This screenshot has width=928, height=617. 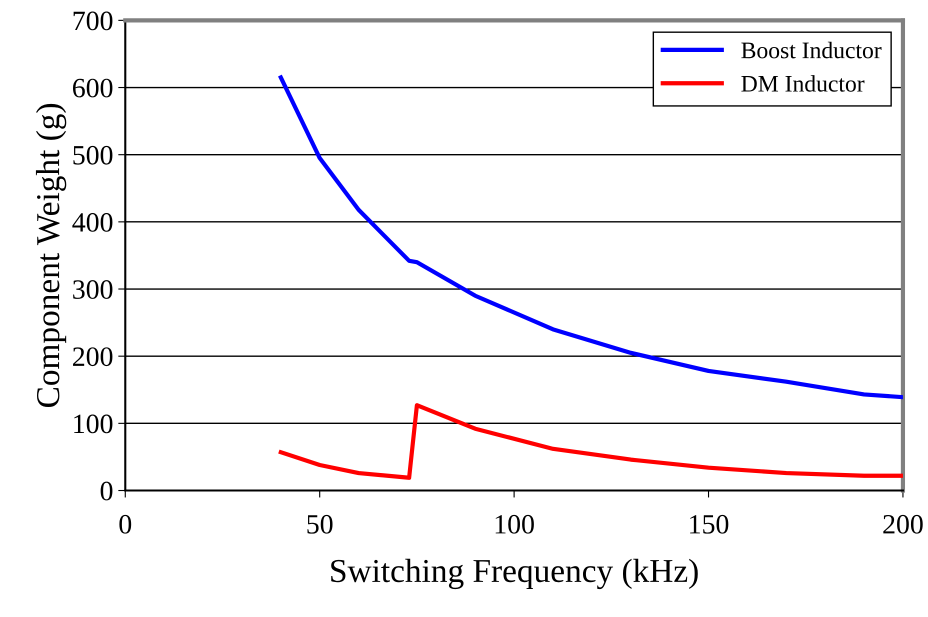 What do you see at coordinates (93, 21) in the screenshot?
I see `y-tick-label: 700` at bounding box center [93, 21].